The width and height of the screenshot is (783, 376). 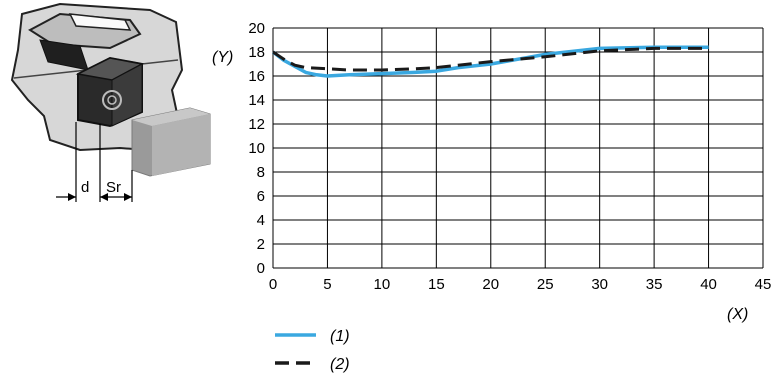 I want to click on x-tick-label: 35, so click(x=654, y=284).